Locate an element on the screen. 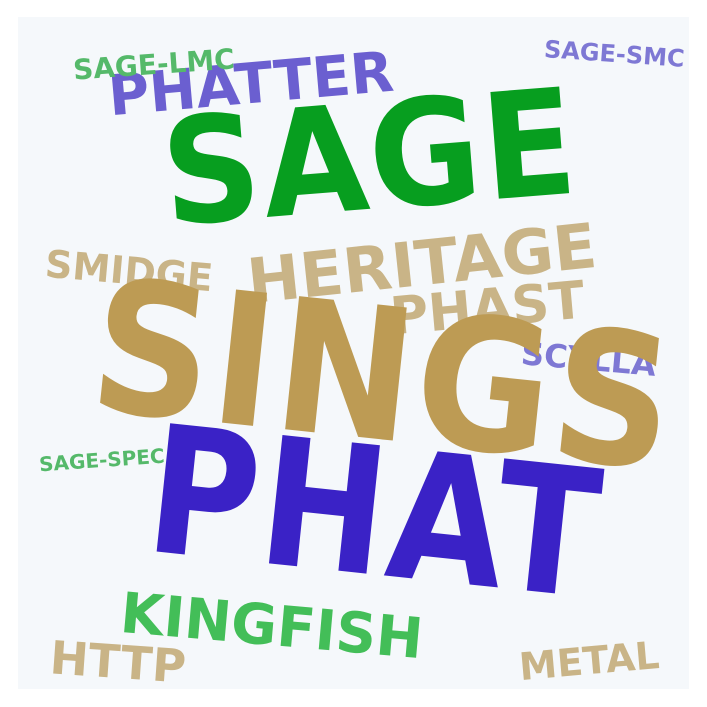  word-http: HTTP is located at coordinates (118, 659).